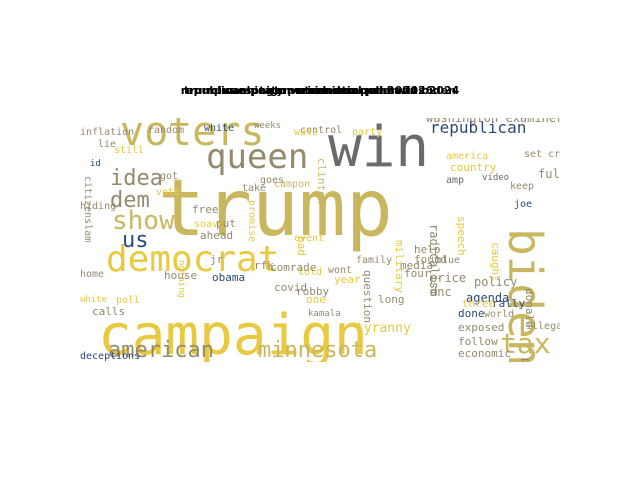 This screenshot has width=640, height=480. What do you see at coordinates (321, 130) in the screenshot?
I see `cloud-word: control` at bounding box center [321, 130].